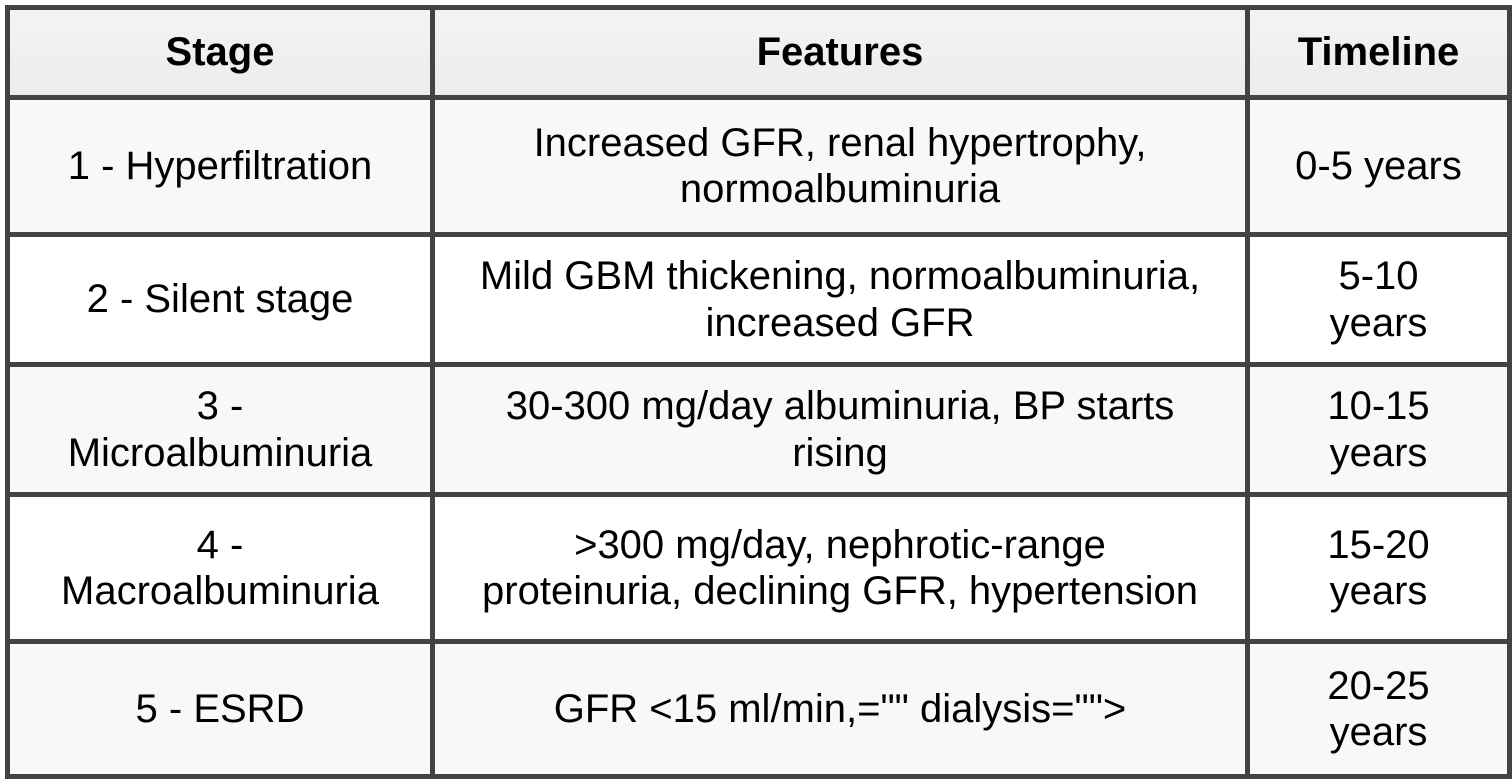 The height and width of the screenshot is (784, 1512). I want to click on features-cell: GFR <15 ml/min,="" dialysis="">, so click(840, 709).